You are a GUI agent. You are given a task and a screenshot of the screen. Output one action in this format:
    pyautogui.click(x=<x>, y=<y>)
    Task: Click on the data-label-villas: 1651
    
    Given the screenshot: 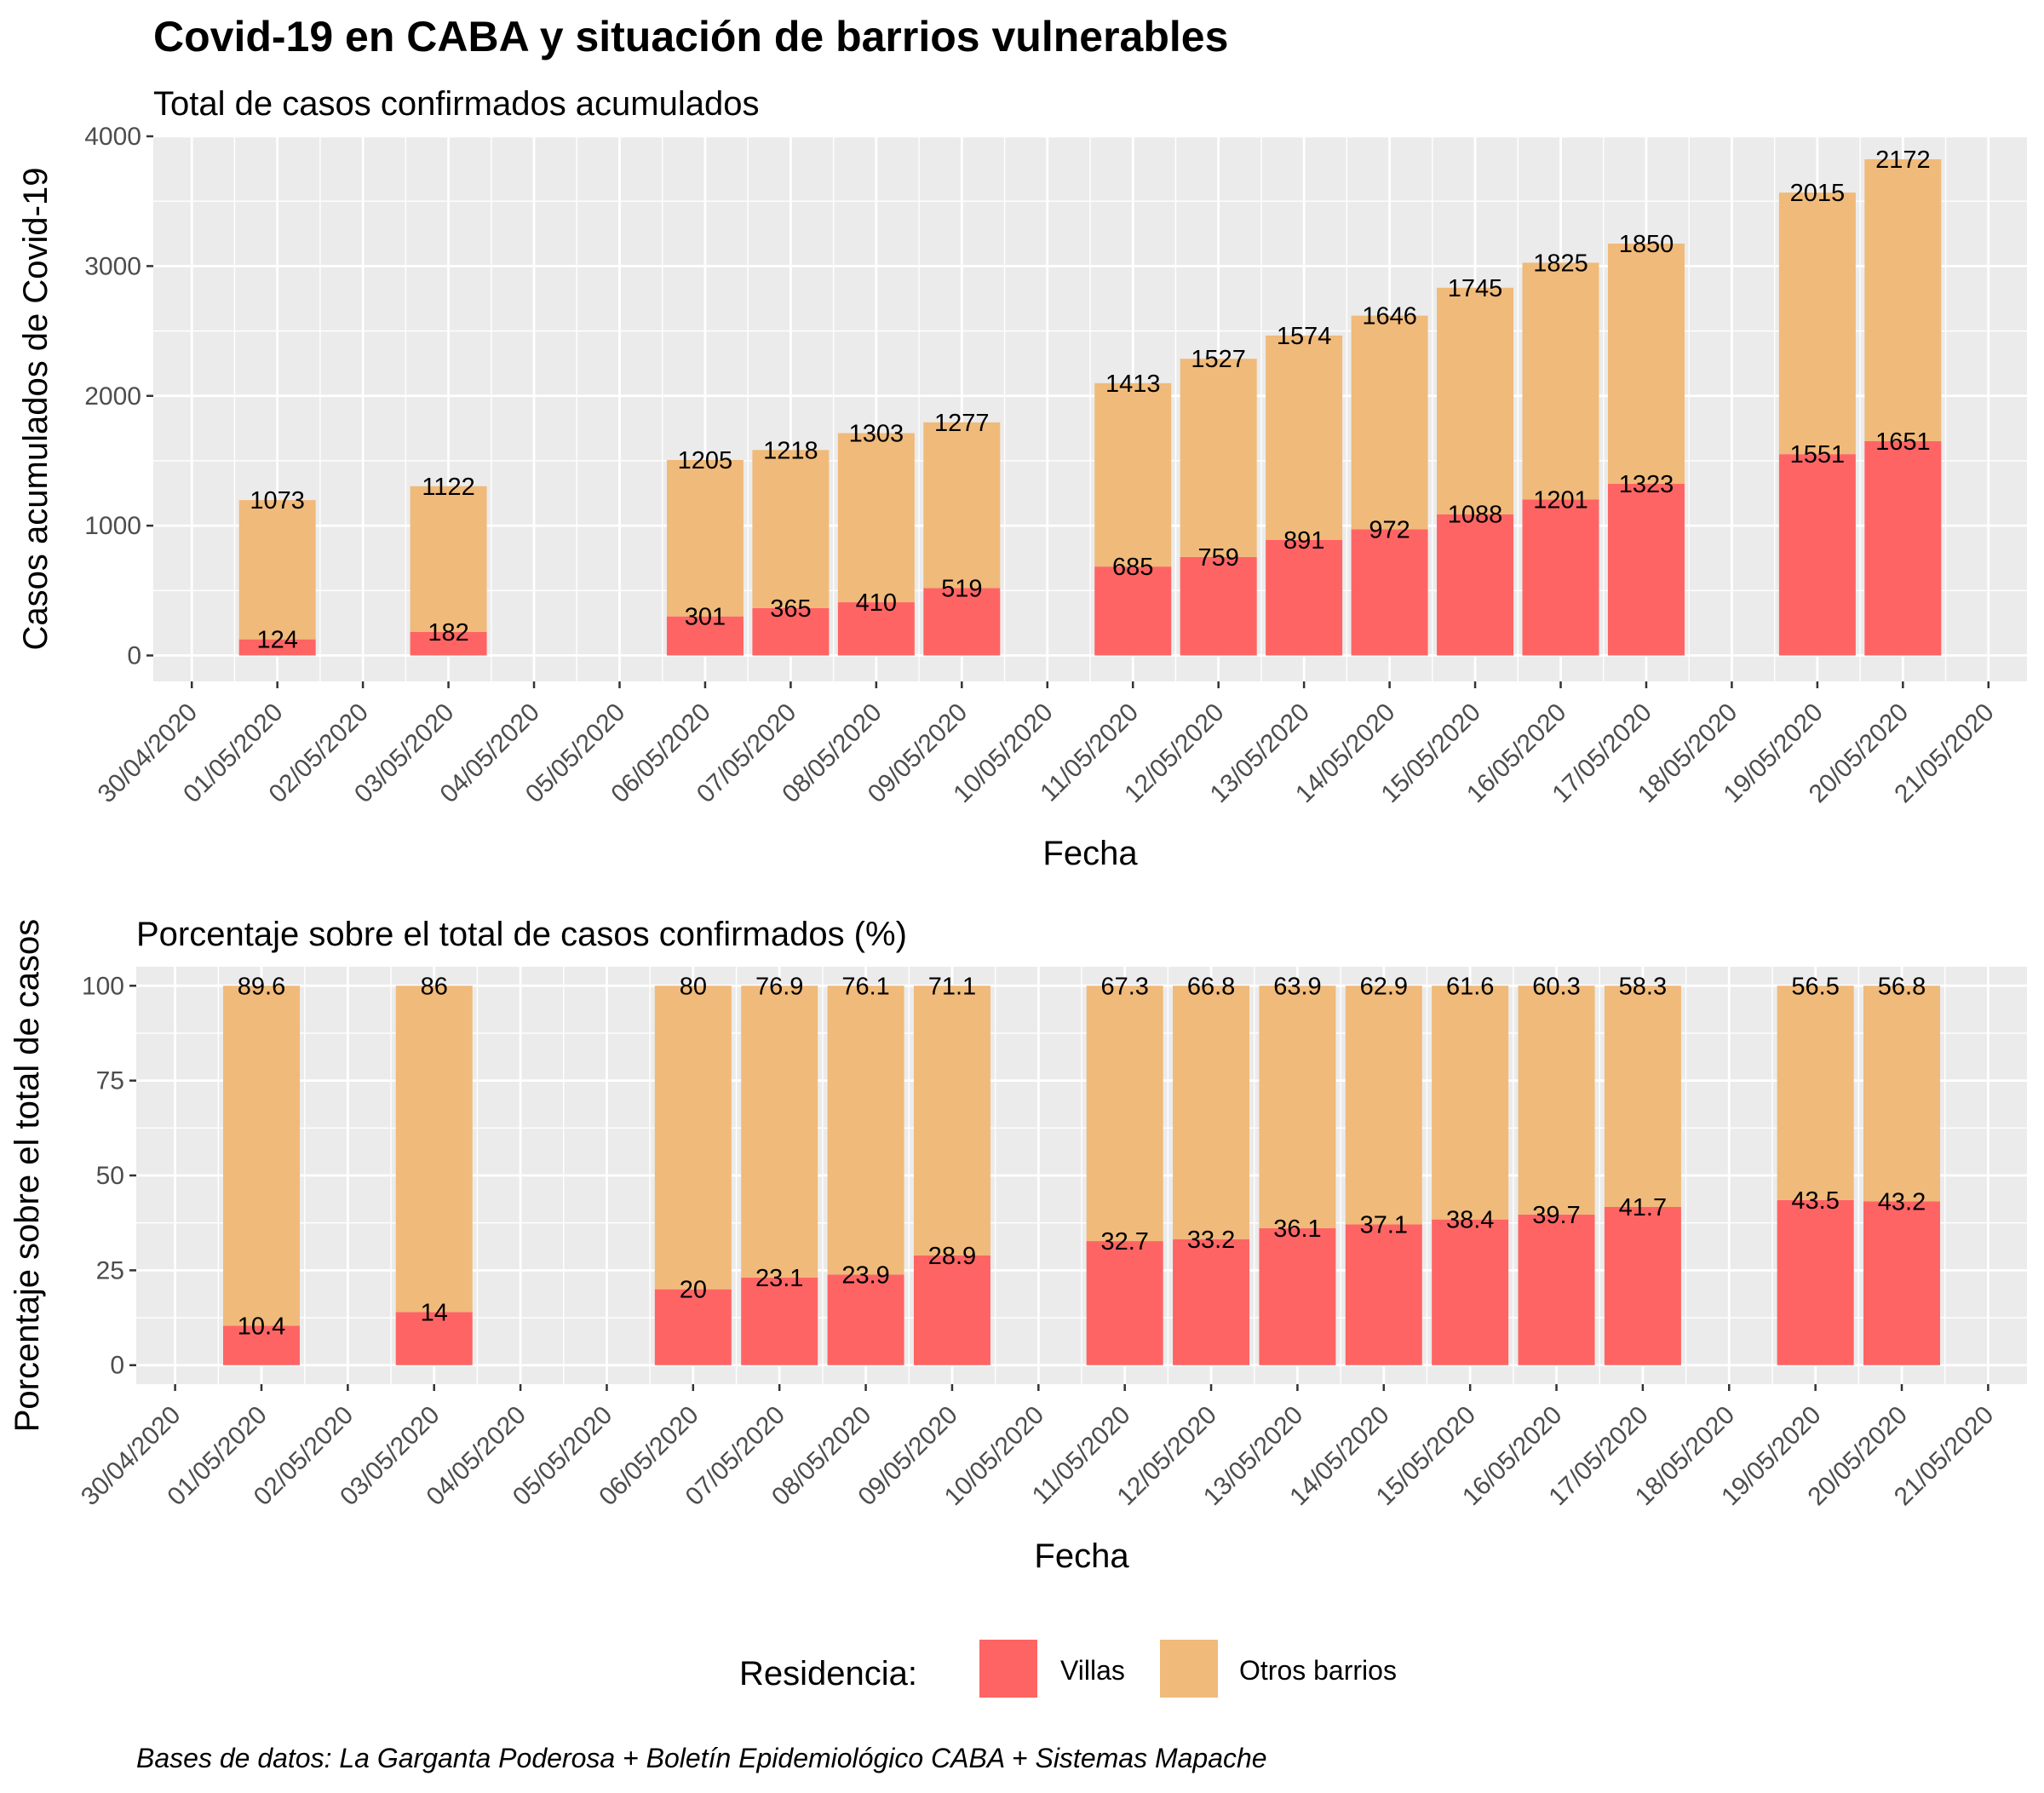 What is the action you would take?
    pyautogui.click(x=1903, y=442)
    